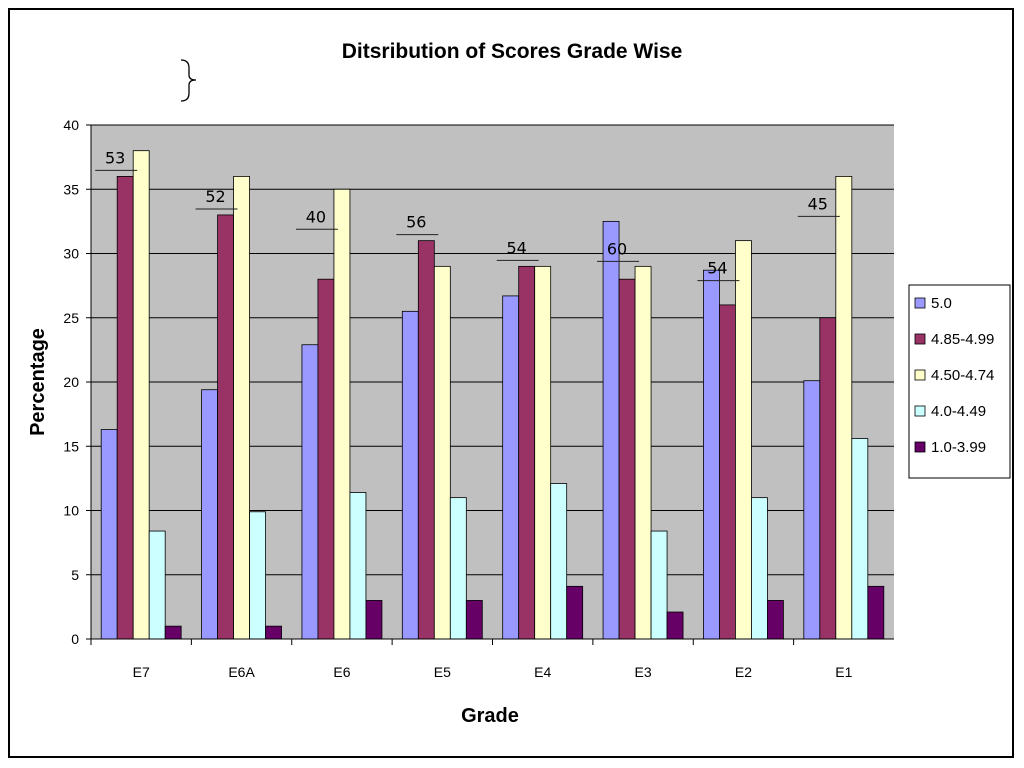 This screenshot has height=768, width=1024. I want to click on y-tick-label: 25, so click(71, 318).